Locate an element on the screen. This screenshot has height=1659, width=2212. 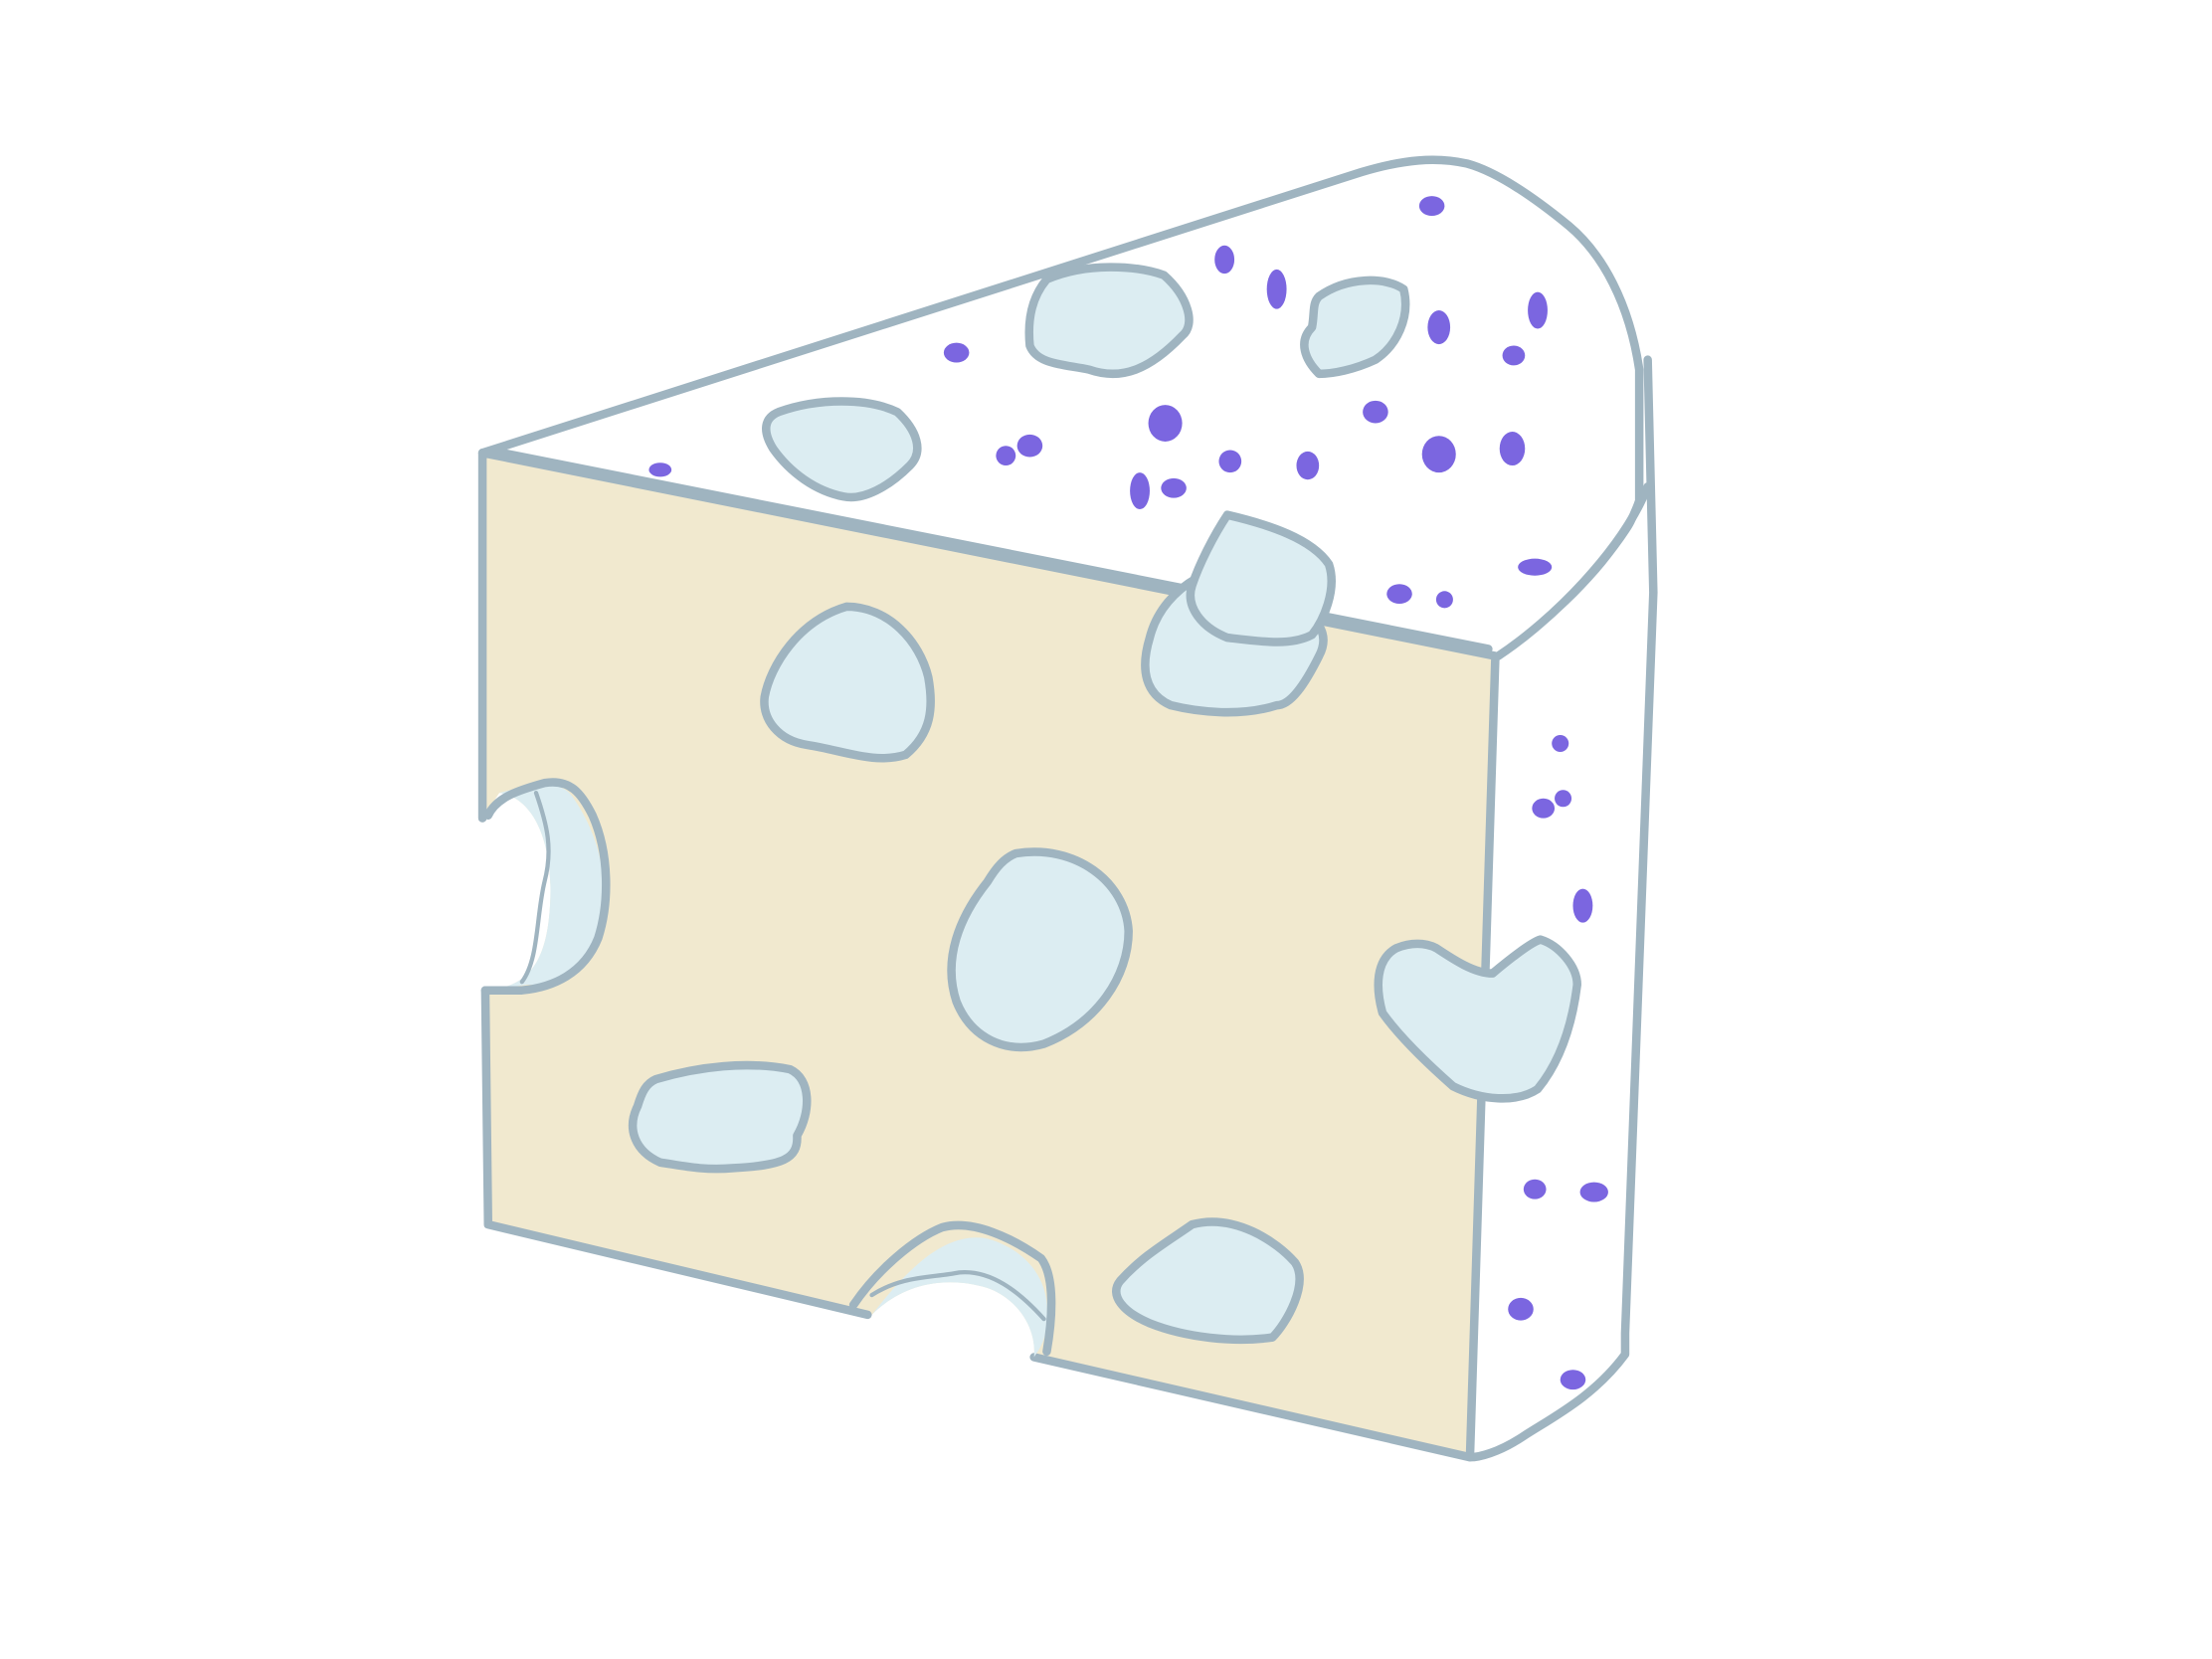
cheese-side-outline is located at coordinates (1561, 908).